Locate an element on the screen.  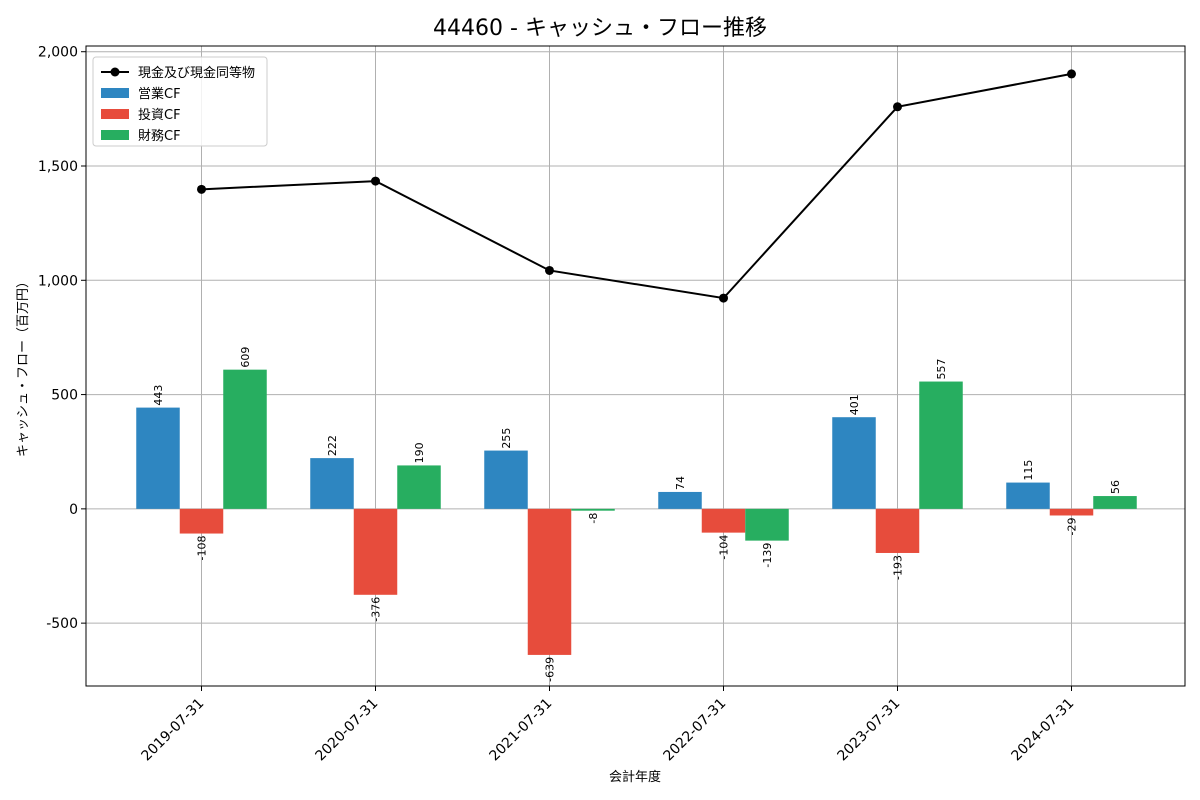
legend-box is located at coordinates (180, 101).